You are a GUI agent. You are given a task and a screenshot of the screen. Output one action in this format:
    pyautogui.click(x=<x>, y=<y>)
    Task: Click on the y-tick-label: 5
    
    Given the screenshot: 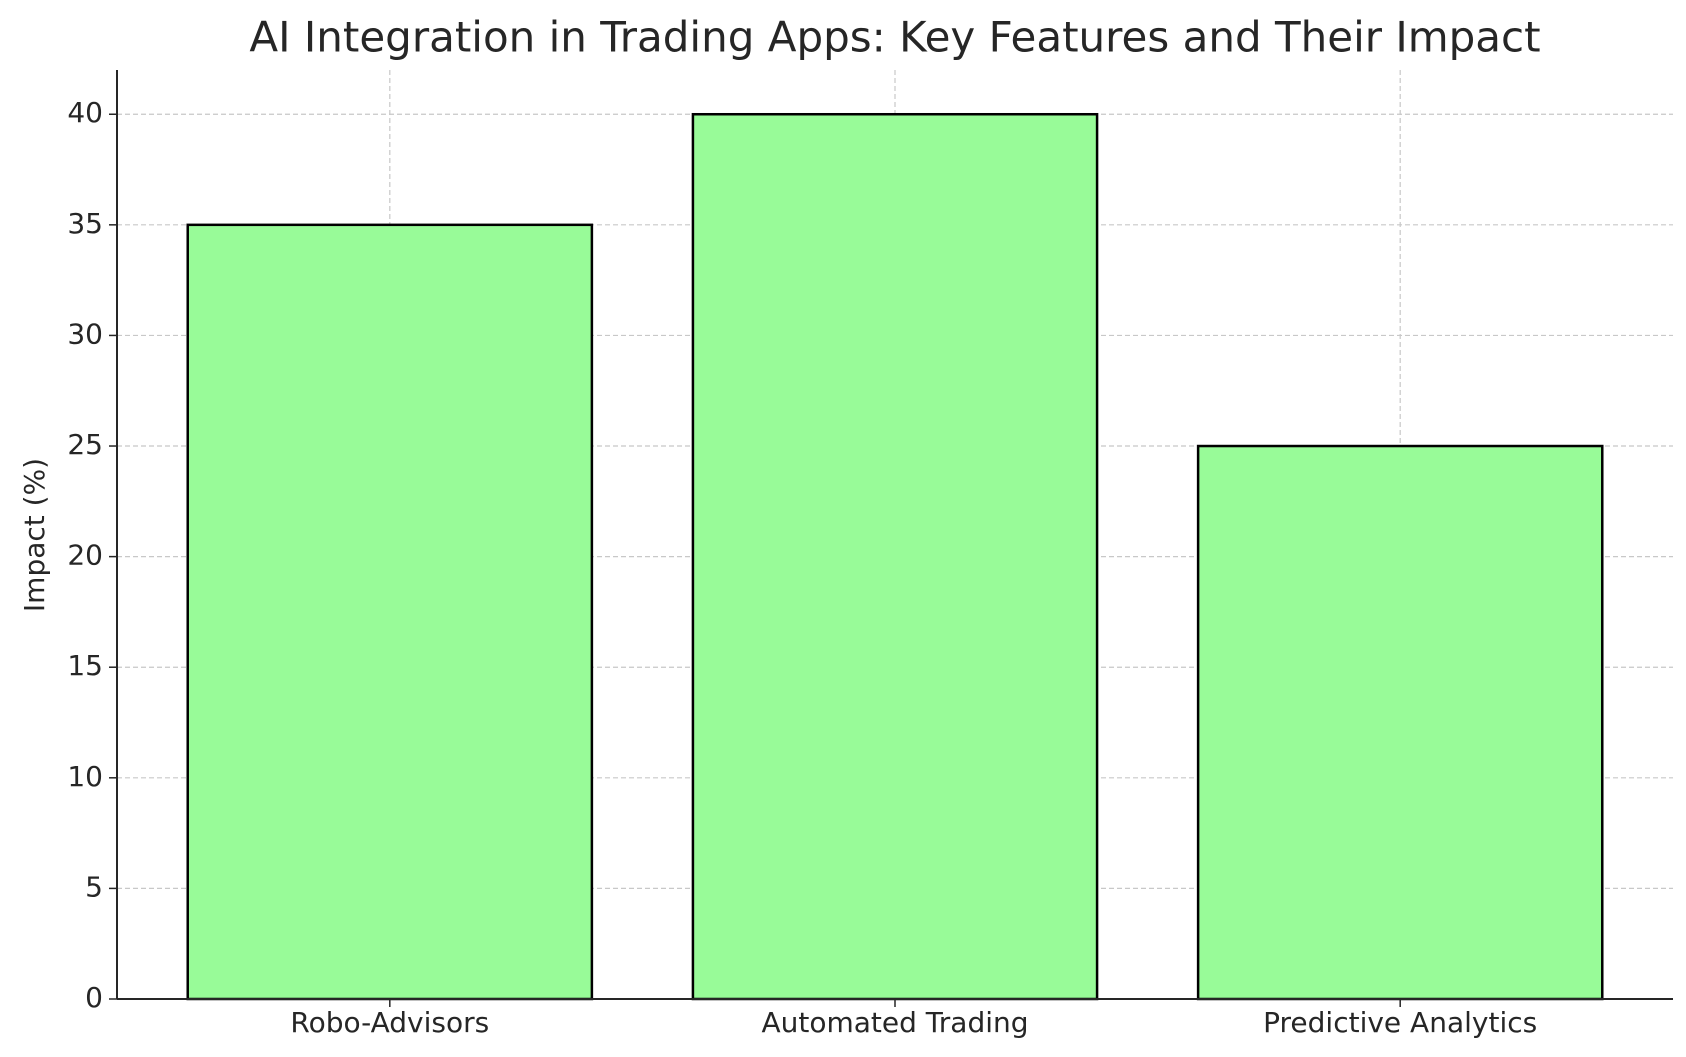 What is the action you would take?
    pyautogui.click(x=94, y=886)
    